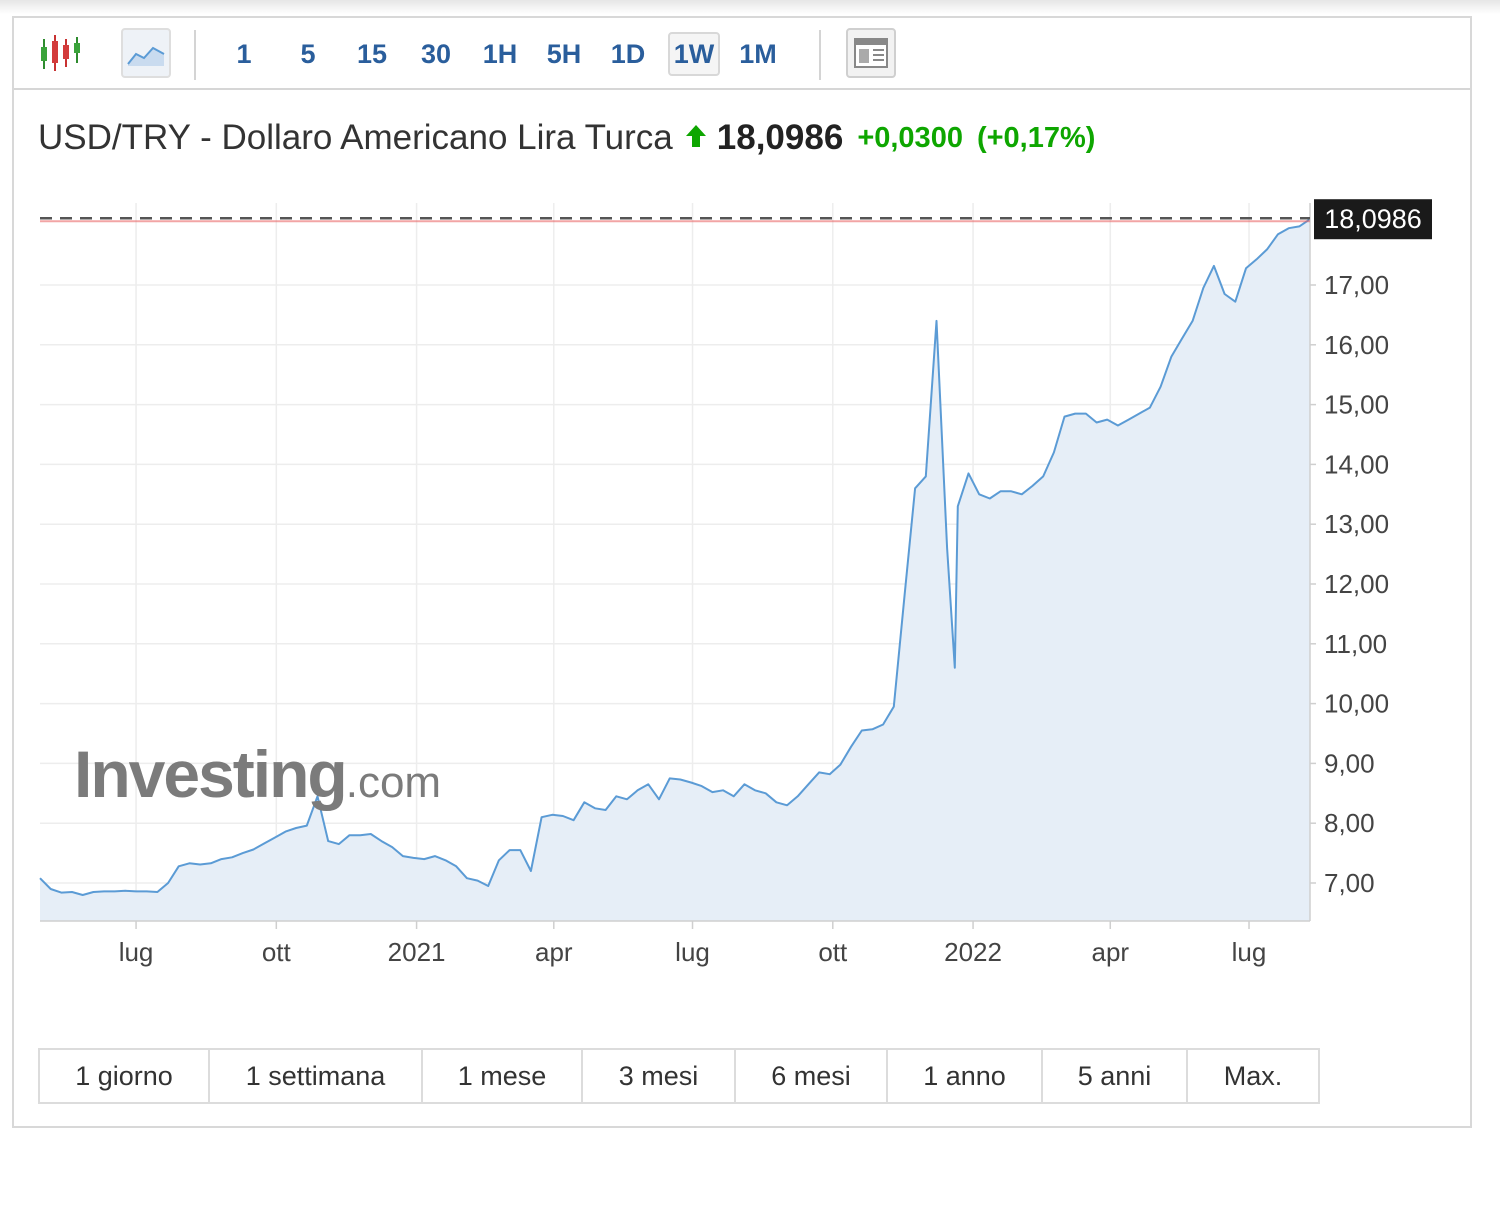  I want to click on interval-1d-button: 1D, so click(628, 54).